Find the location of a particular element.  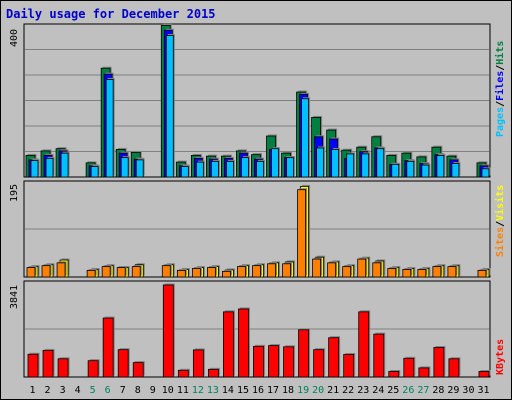

y-legend-top: Pages/Files/Hits is located at coordinates (500, 89).